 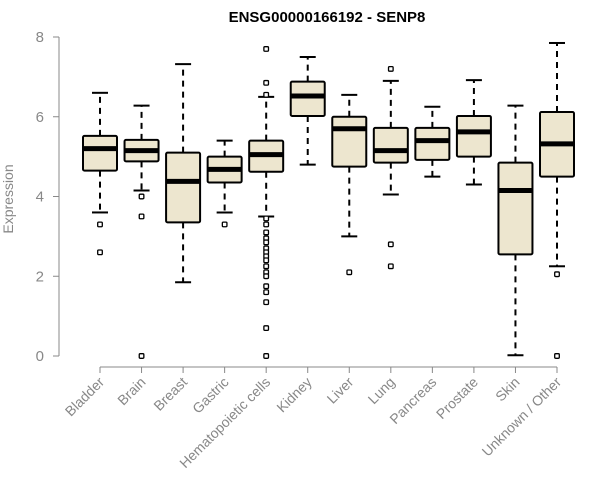 I want to click on x-tick-label: Bladder, so click(x=85, y=397).